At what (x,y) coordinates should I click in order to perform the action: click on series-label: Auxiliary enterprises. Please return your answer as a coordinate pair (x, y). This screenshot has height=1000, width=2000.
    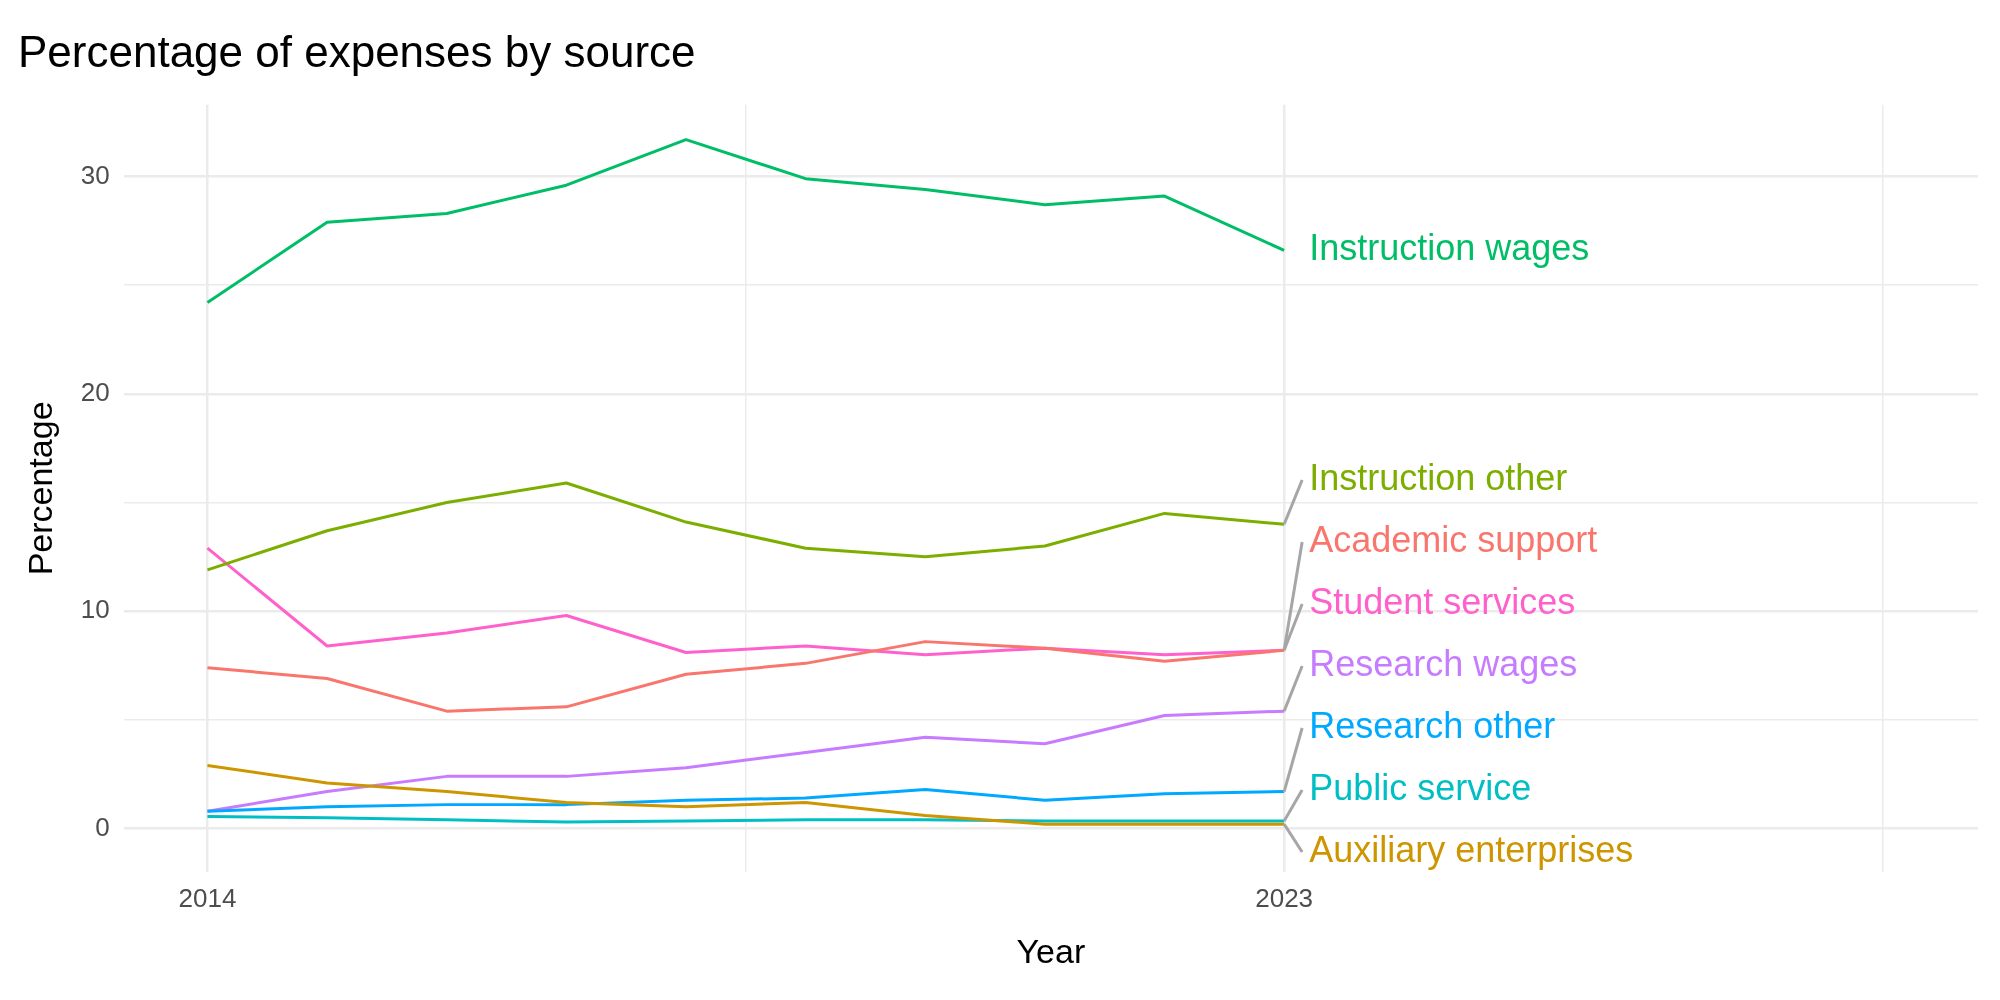
    Looking at the image, I should click on (1471, 849).